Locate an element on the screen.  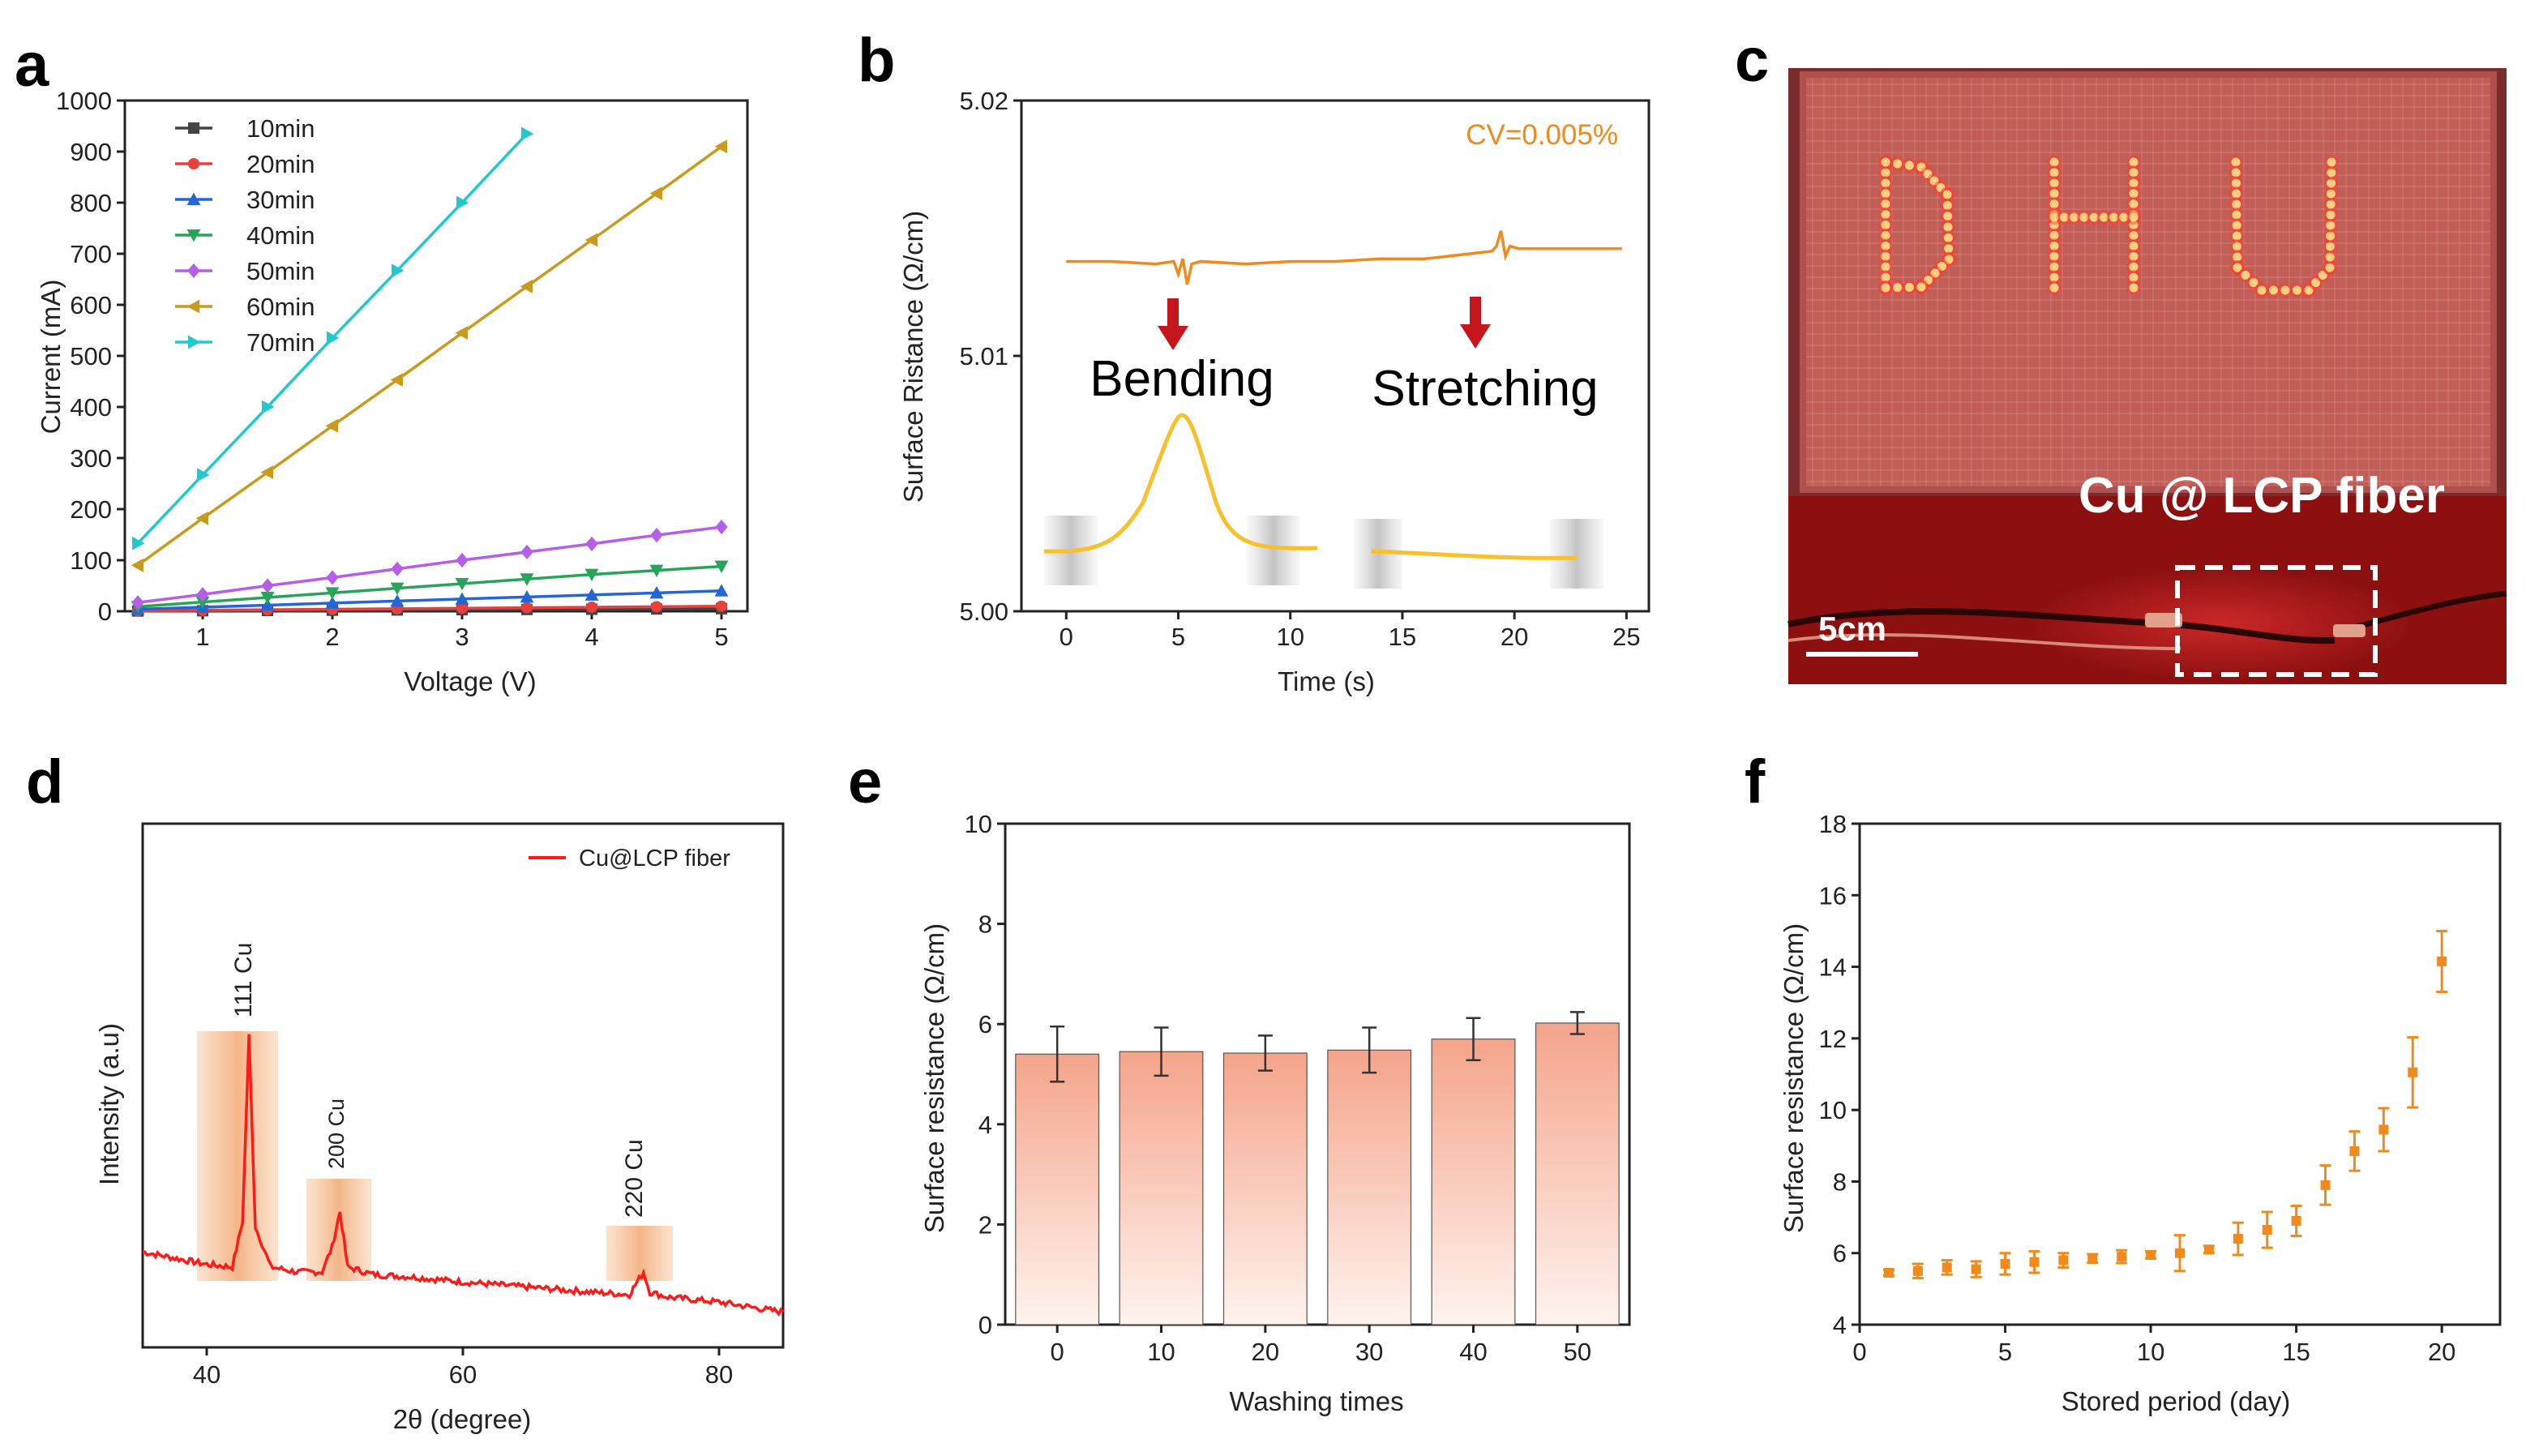
legend-label-50min: 50min is located at coordinates (280, 271).